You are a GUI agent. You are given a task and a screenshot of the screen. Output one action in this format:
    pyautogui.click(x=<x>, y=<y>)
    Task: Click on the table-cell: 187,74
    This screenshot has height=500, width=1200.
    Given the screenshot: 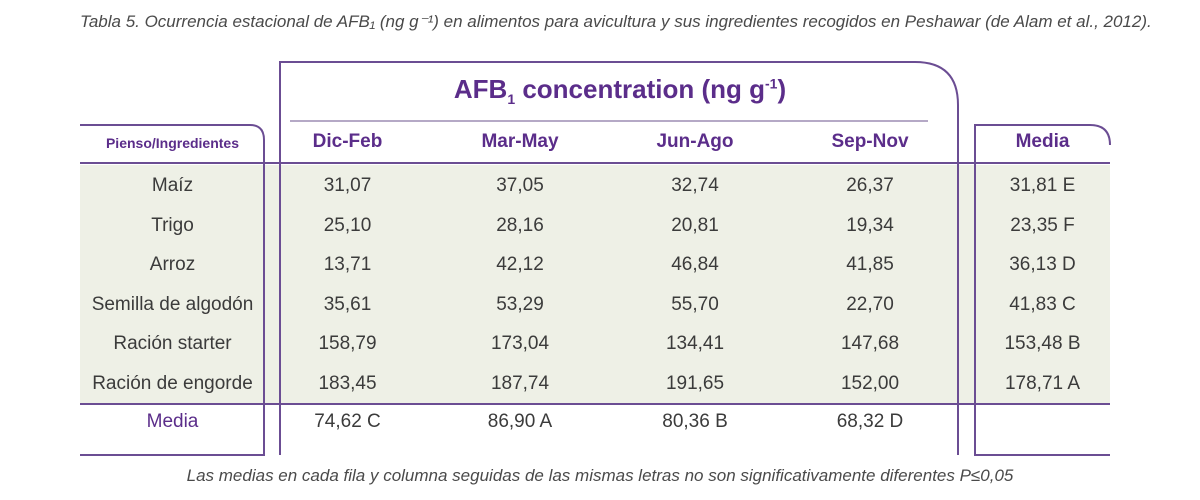 What is the action you would take?
    pyautogui.click(x=520, y=383)
    